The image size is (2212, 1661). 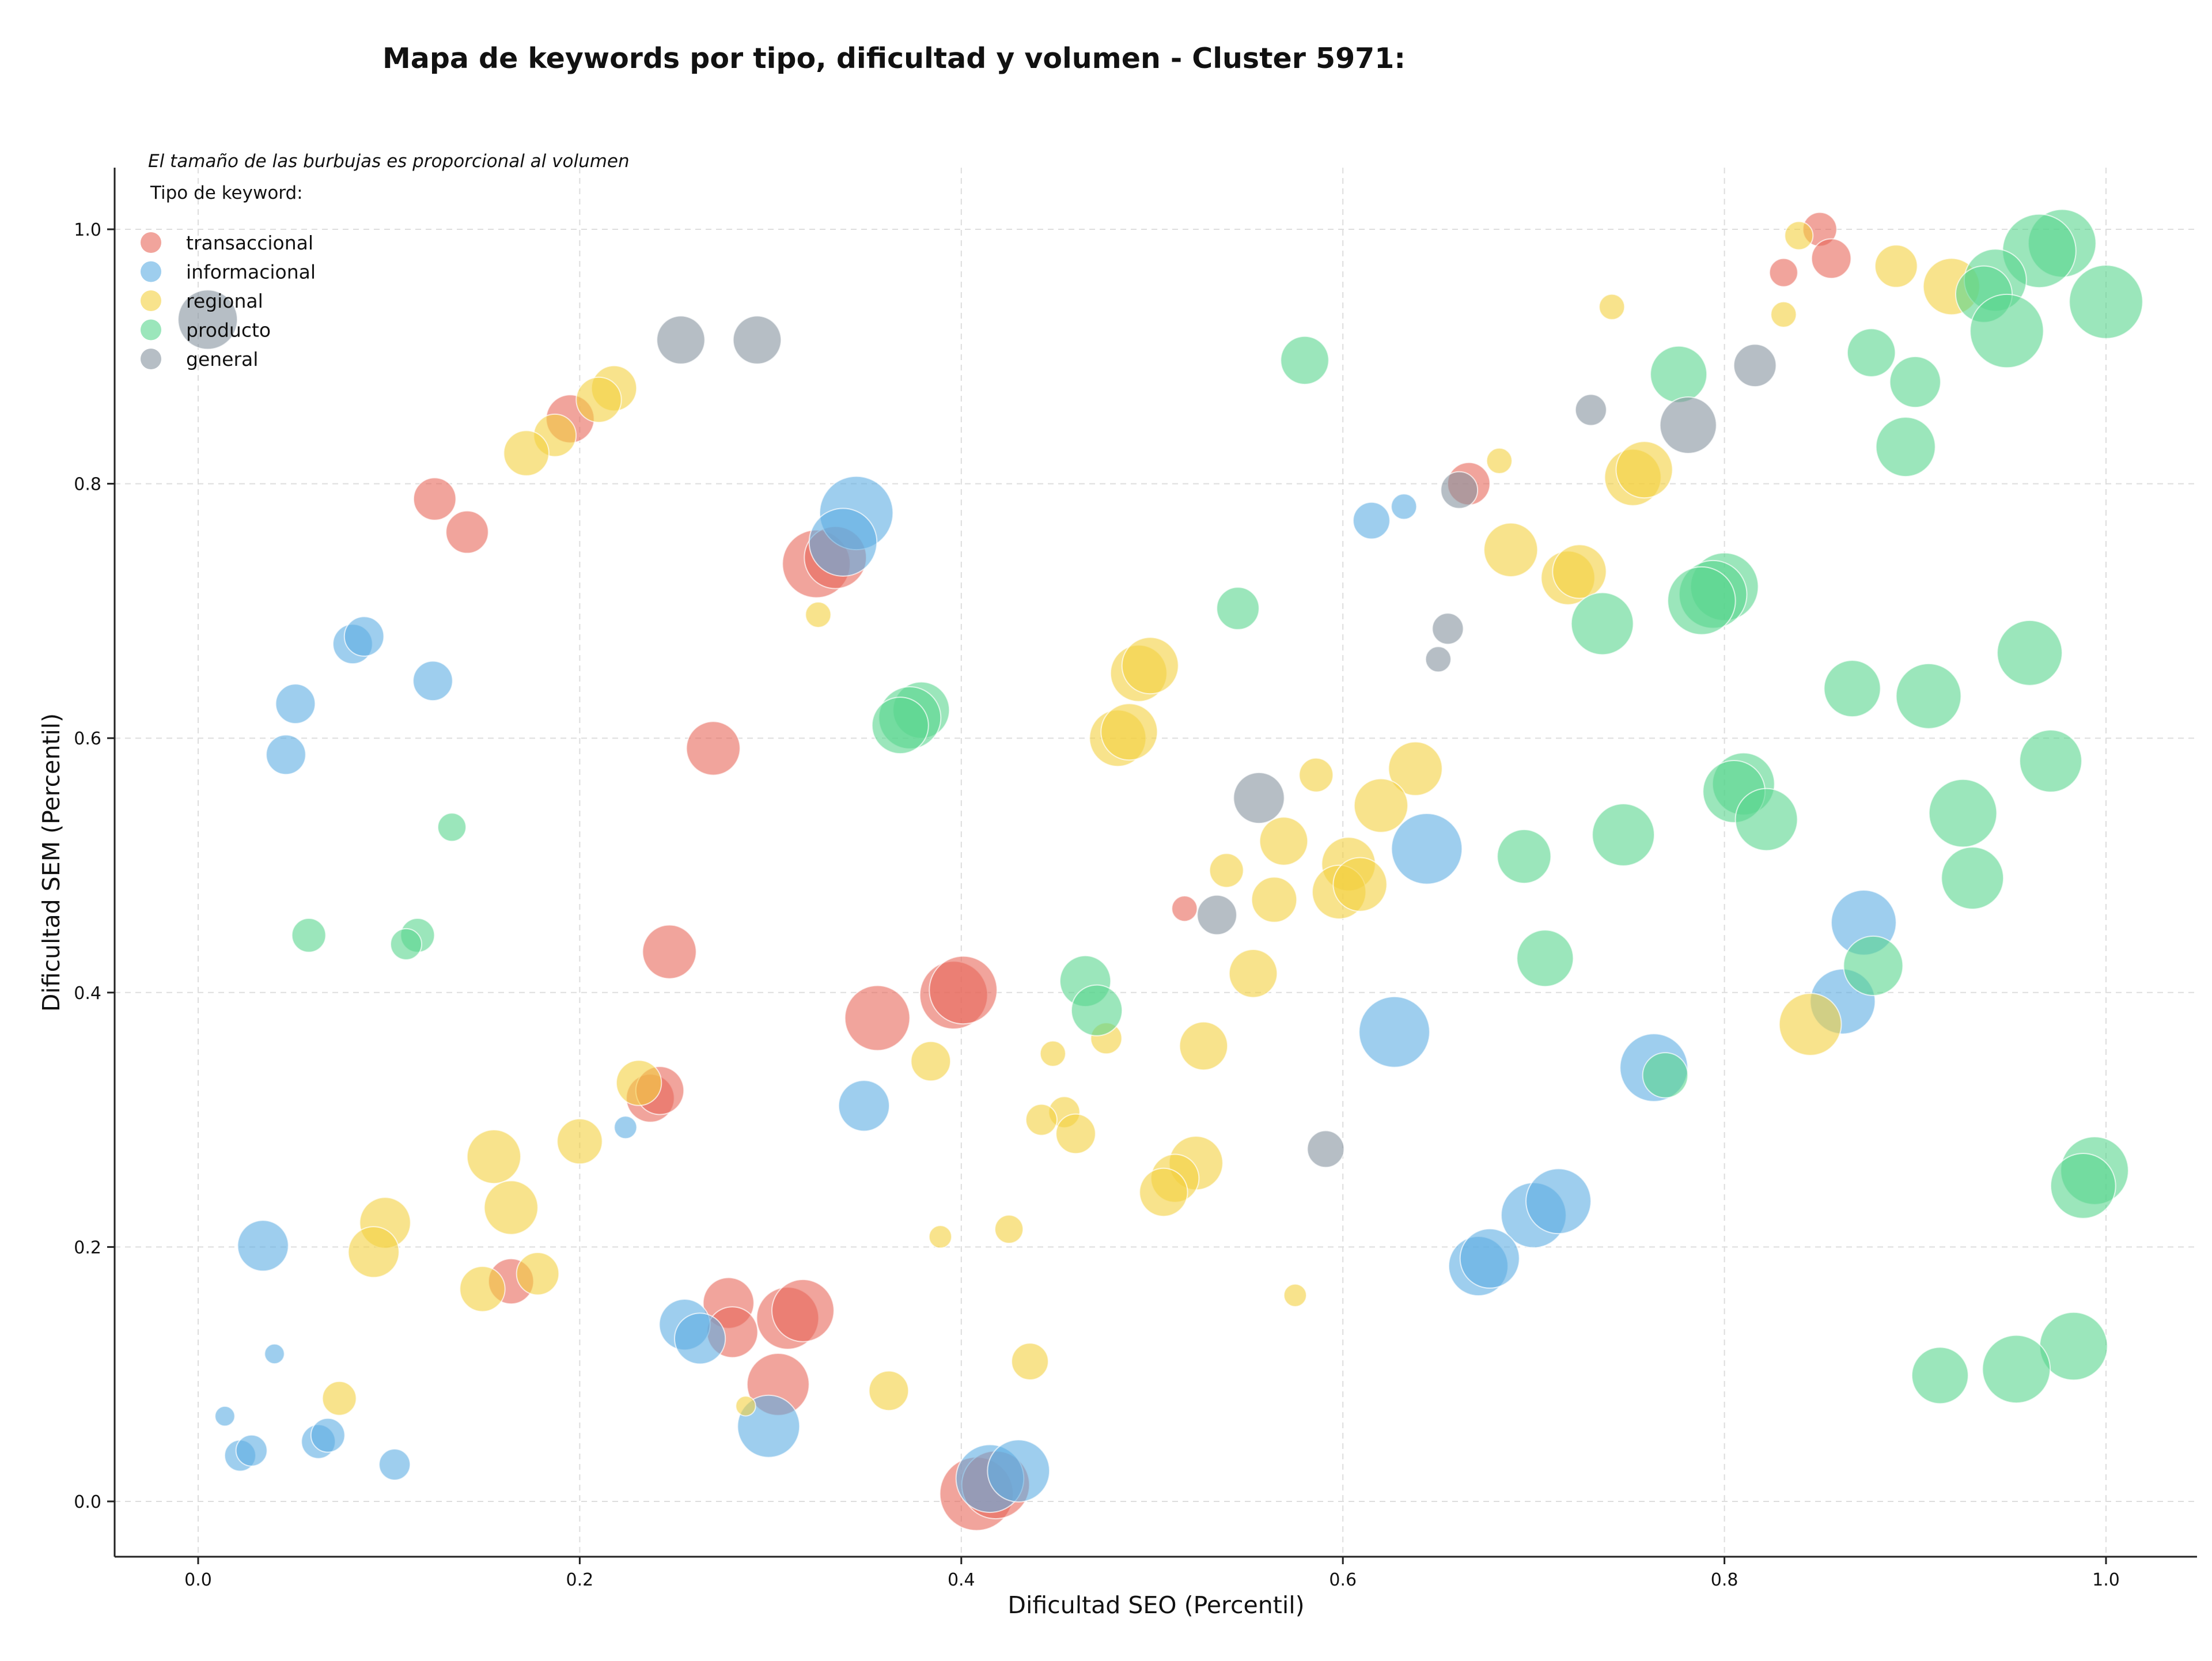 I want to click on y-tick-label: 1.0, so click(x=87, y=230).